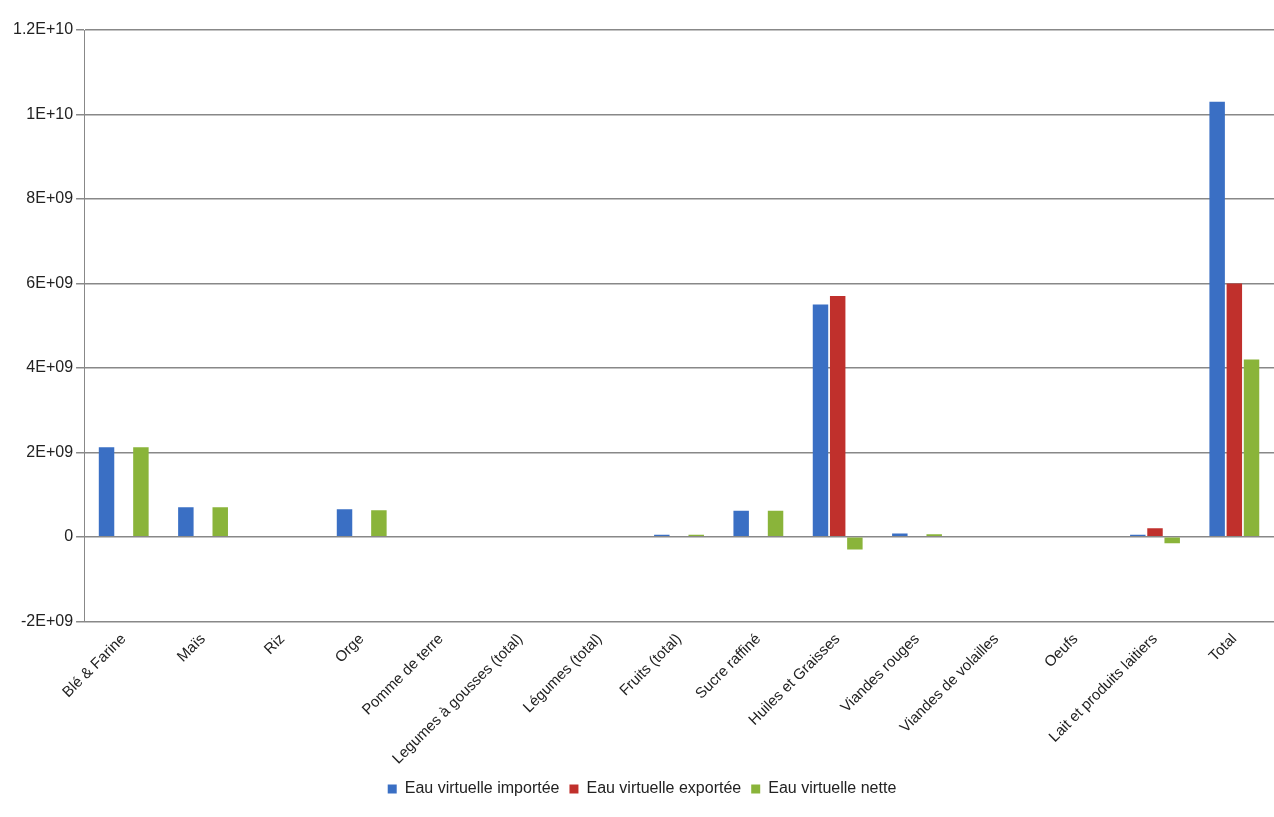 The image size is (1274, 817). I want to click on y-tick-label: 1.2E+10, so click(43, 29).